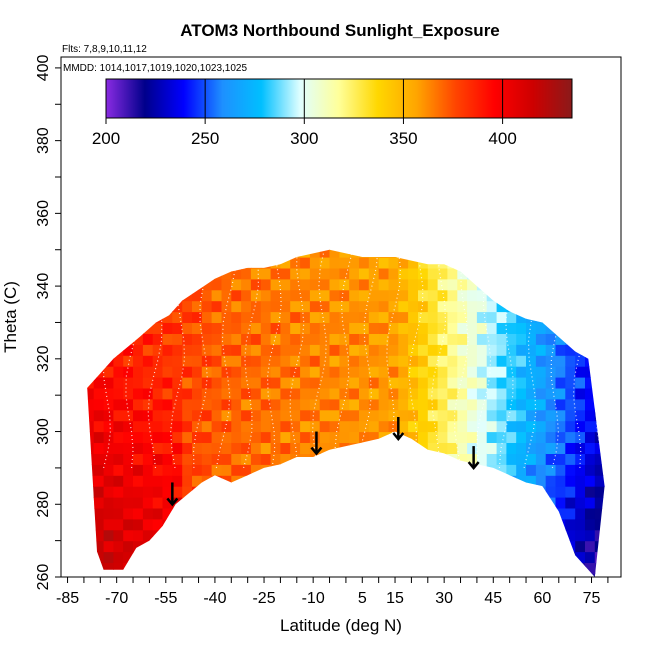 The width and height of the screenshot is (650, 650). I want to click on flights-note: Flts: 7,8,9,10,11,12, so click(104, 49).